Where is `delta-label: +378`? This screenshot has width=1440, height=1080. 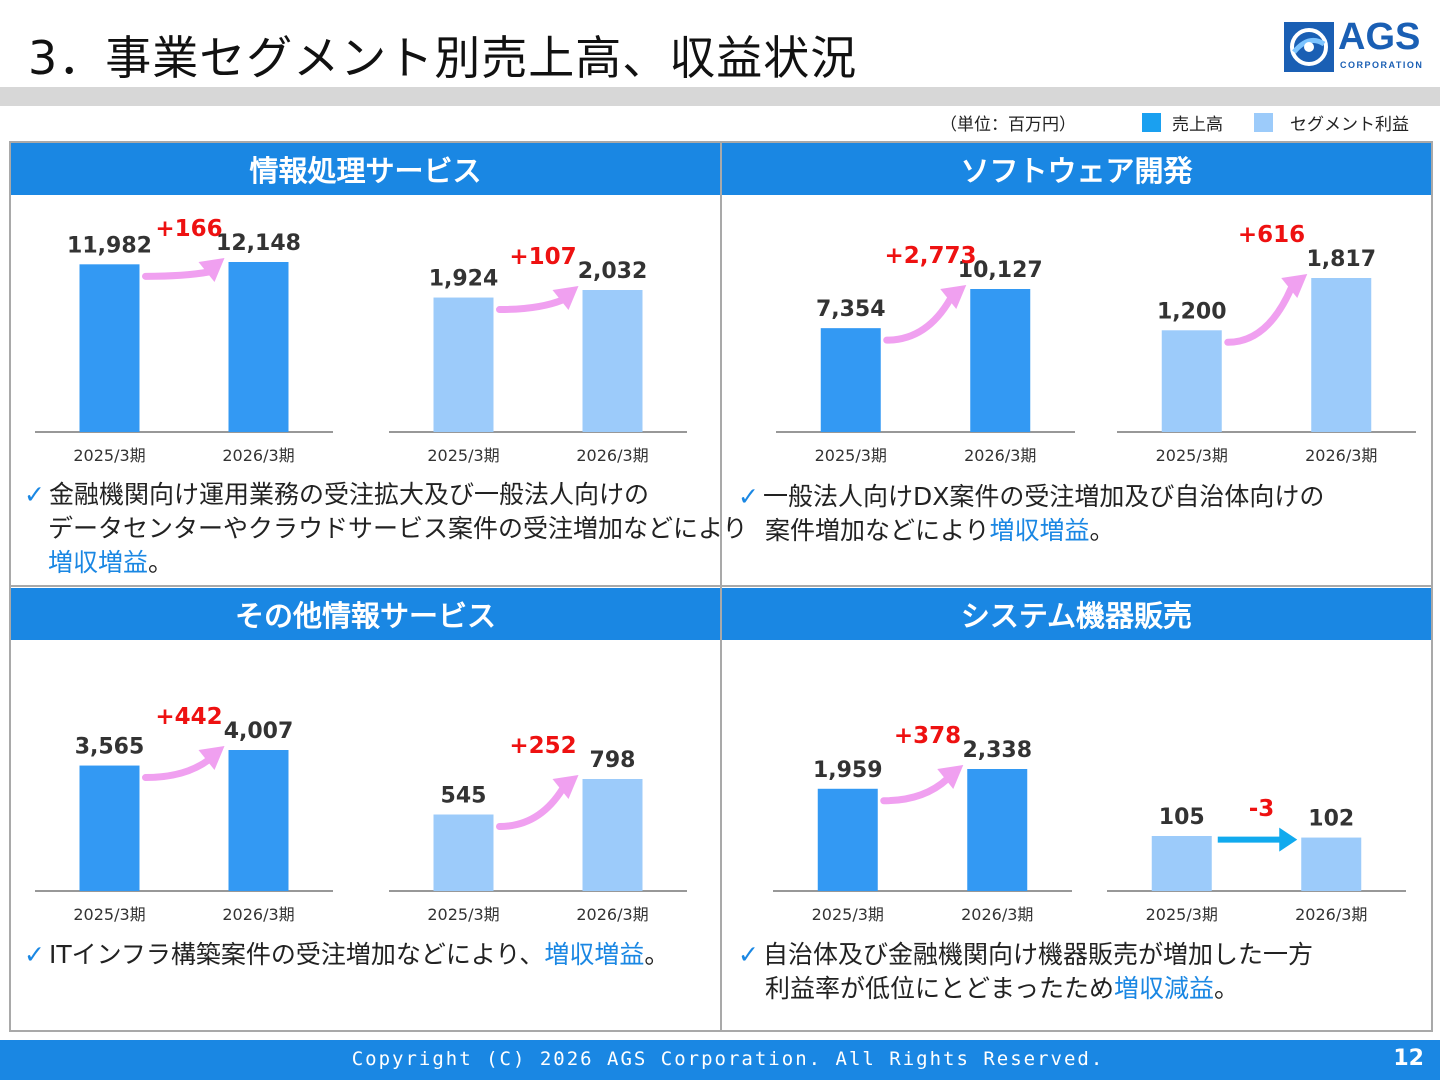 delta-label: +378 is located at coordinates (927, 736).